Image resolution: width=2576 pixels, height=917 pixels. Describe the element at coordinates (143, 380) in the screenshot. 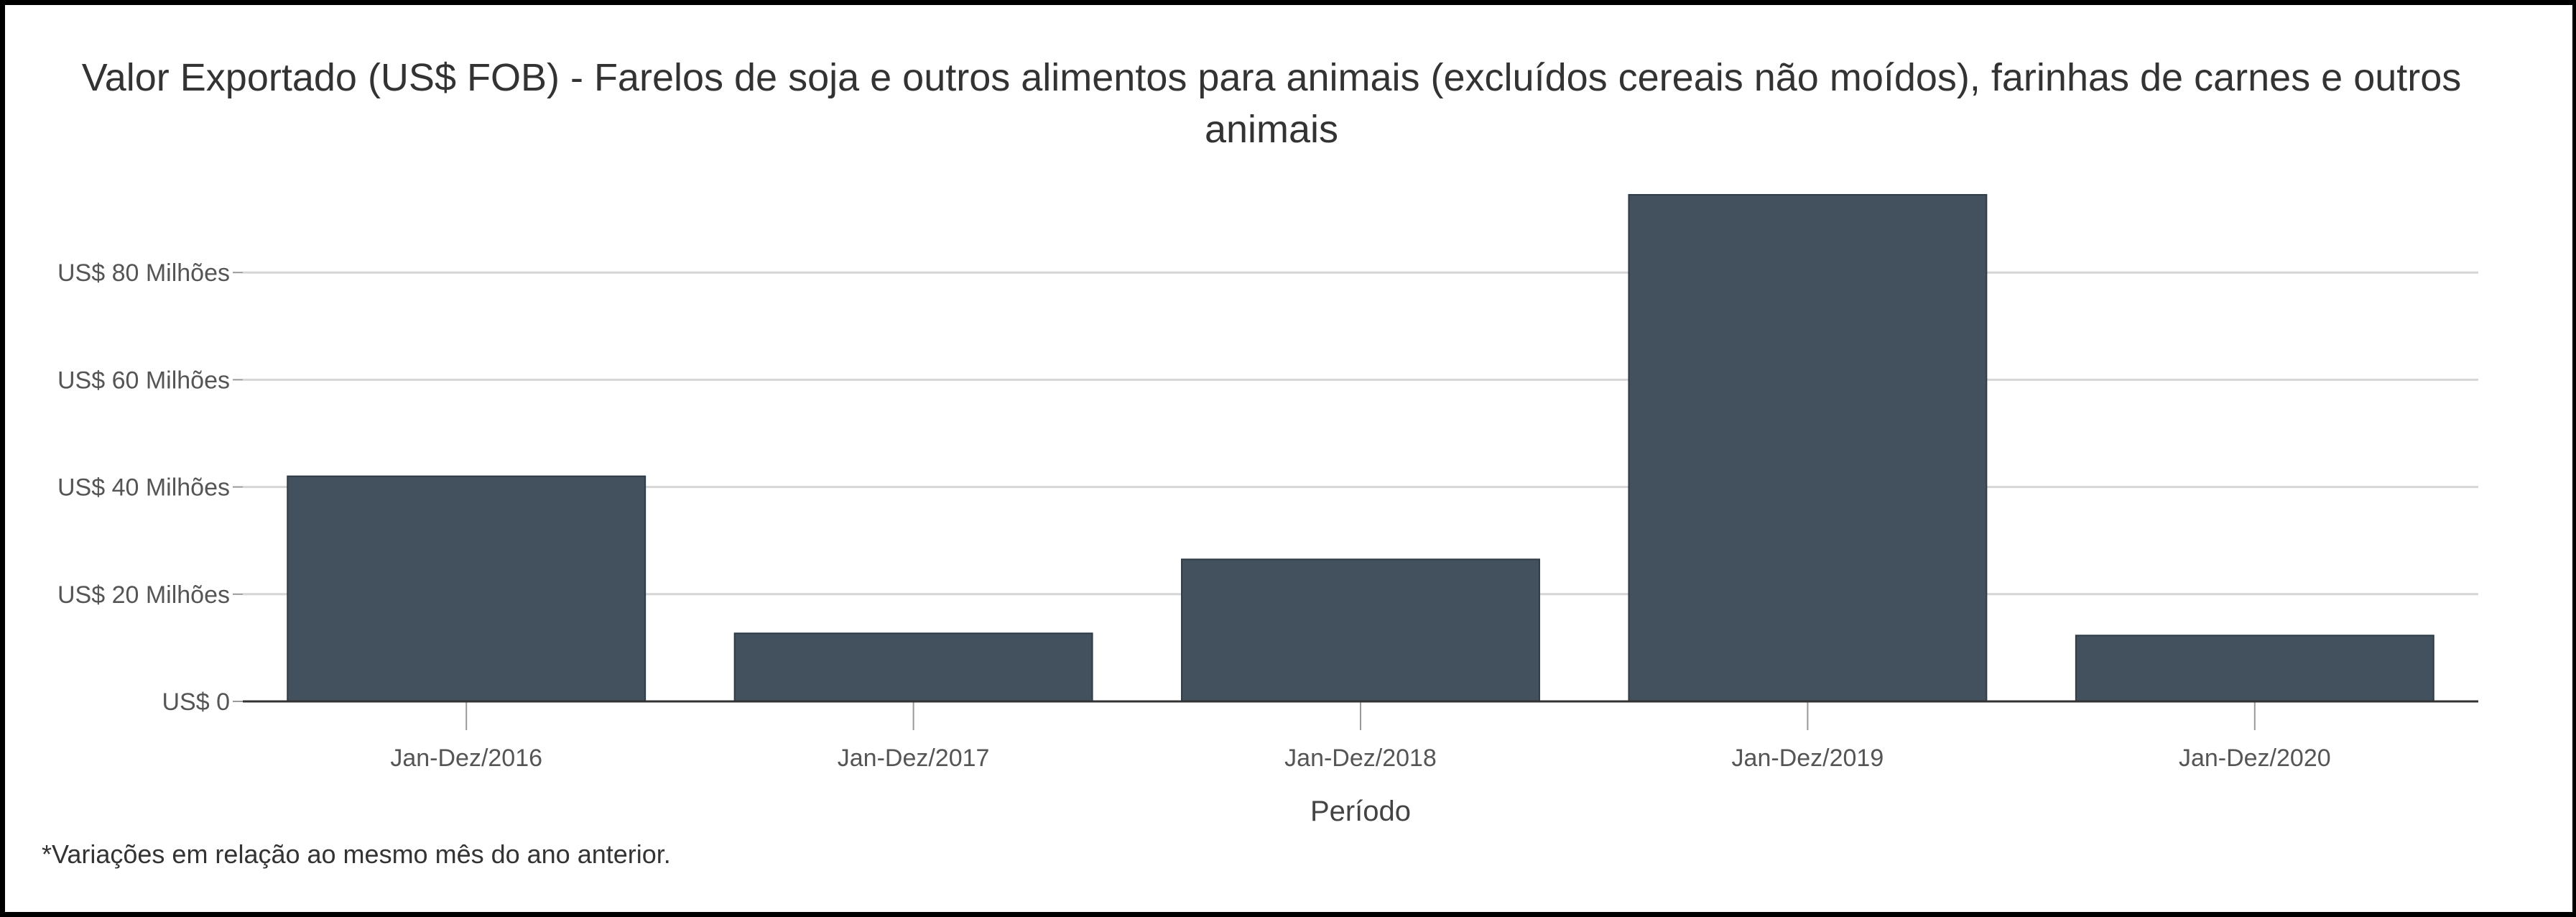

I see `y-tick-label: US$ 60 Milhões` at that location.